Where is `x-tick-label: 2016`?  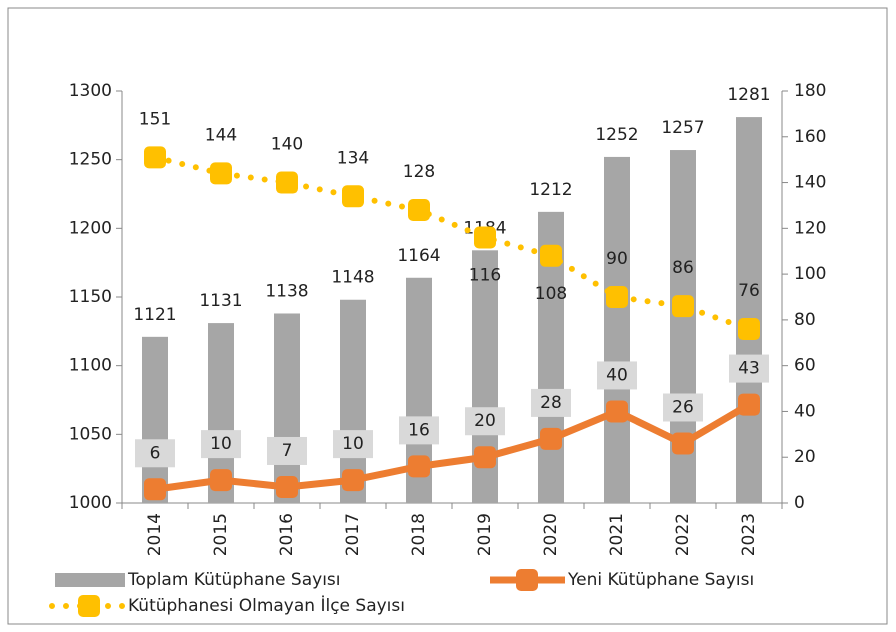
x-tick-label: 2016 is located at coordinates (287, 534).